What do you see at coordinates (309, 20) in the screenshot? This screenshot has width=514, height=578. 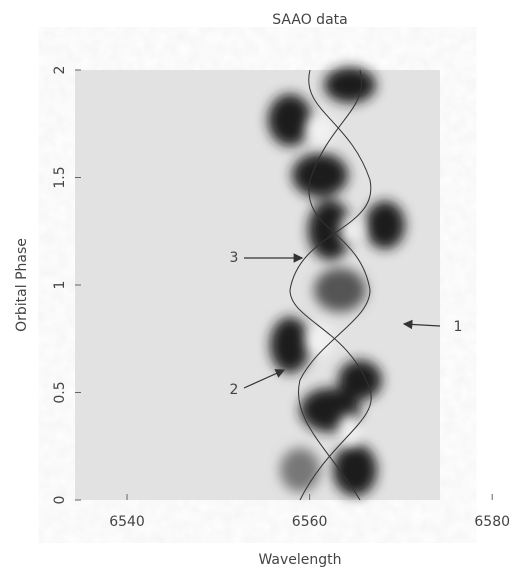 I see `chart-title: SAAO data` at bounding box center [309, 20].